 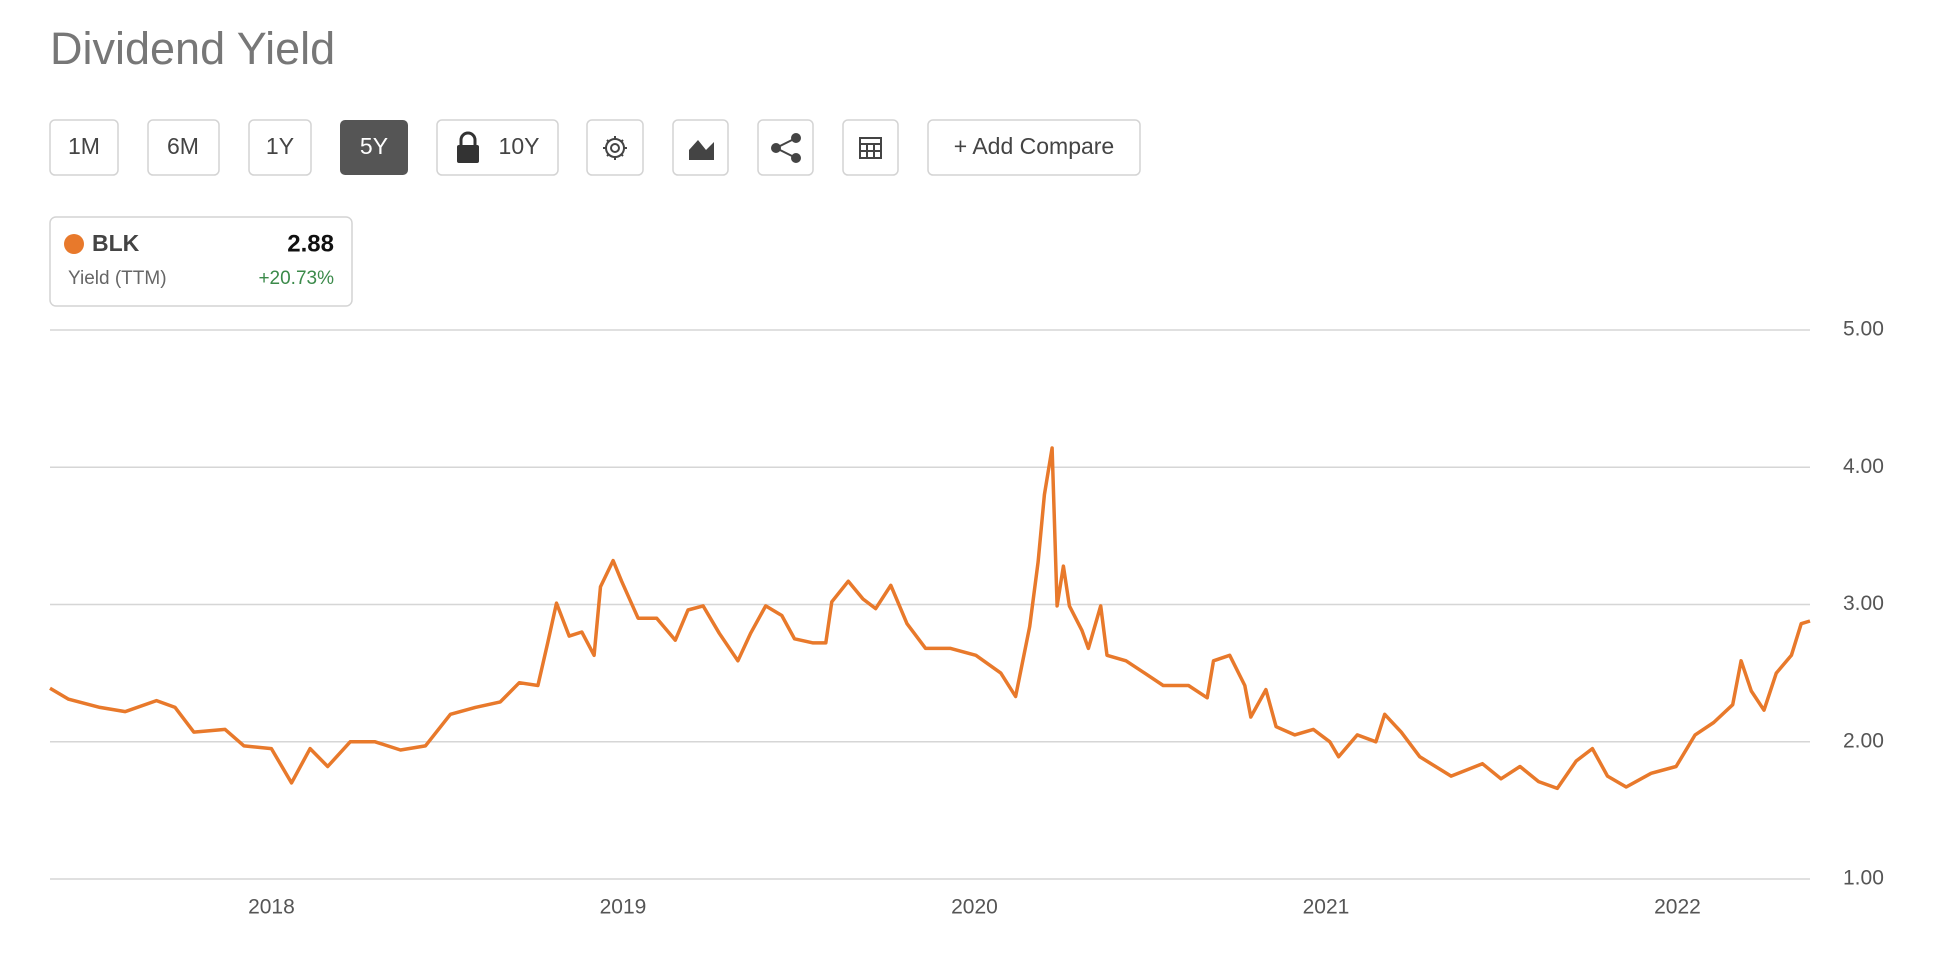 What do you see at coordinates (974, 907) in the screenshot?
I see `x-tick-label: 2020` at bounding box center [974, 907].